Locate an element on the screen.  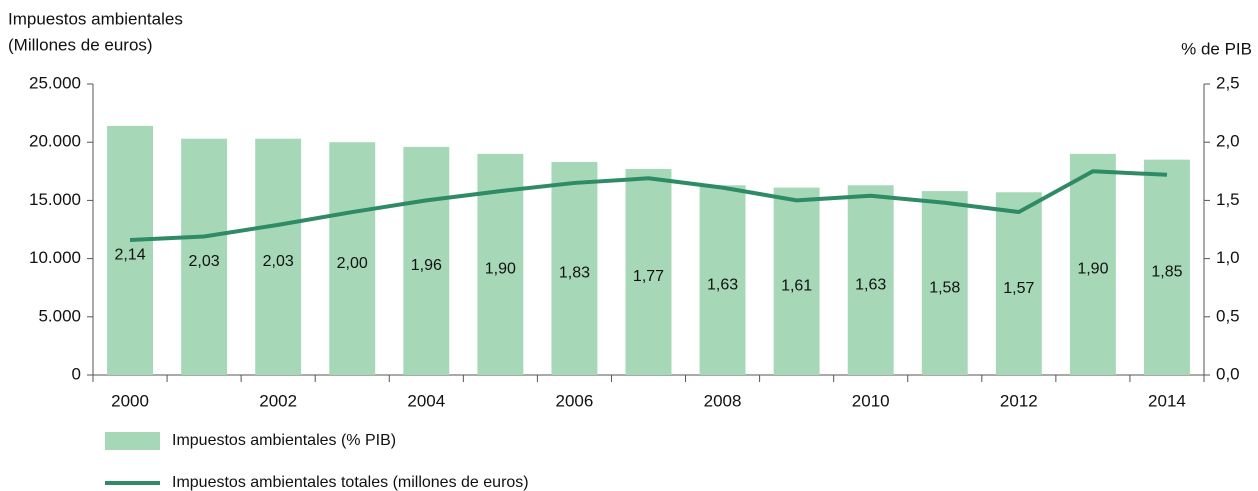
data-label: 1,77 is located at coordinates (648, 276).